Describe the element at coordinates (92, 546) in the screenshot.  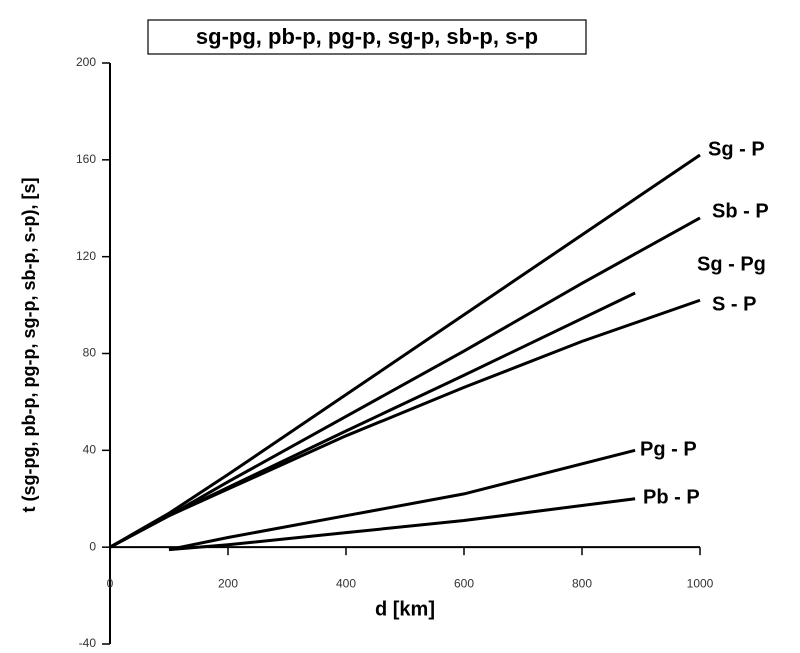
I see `y-tick-label: 0` at that location.